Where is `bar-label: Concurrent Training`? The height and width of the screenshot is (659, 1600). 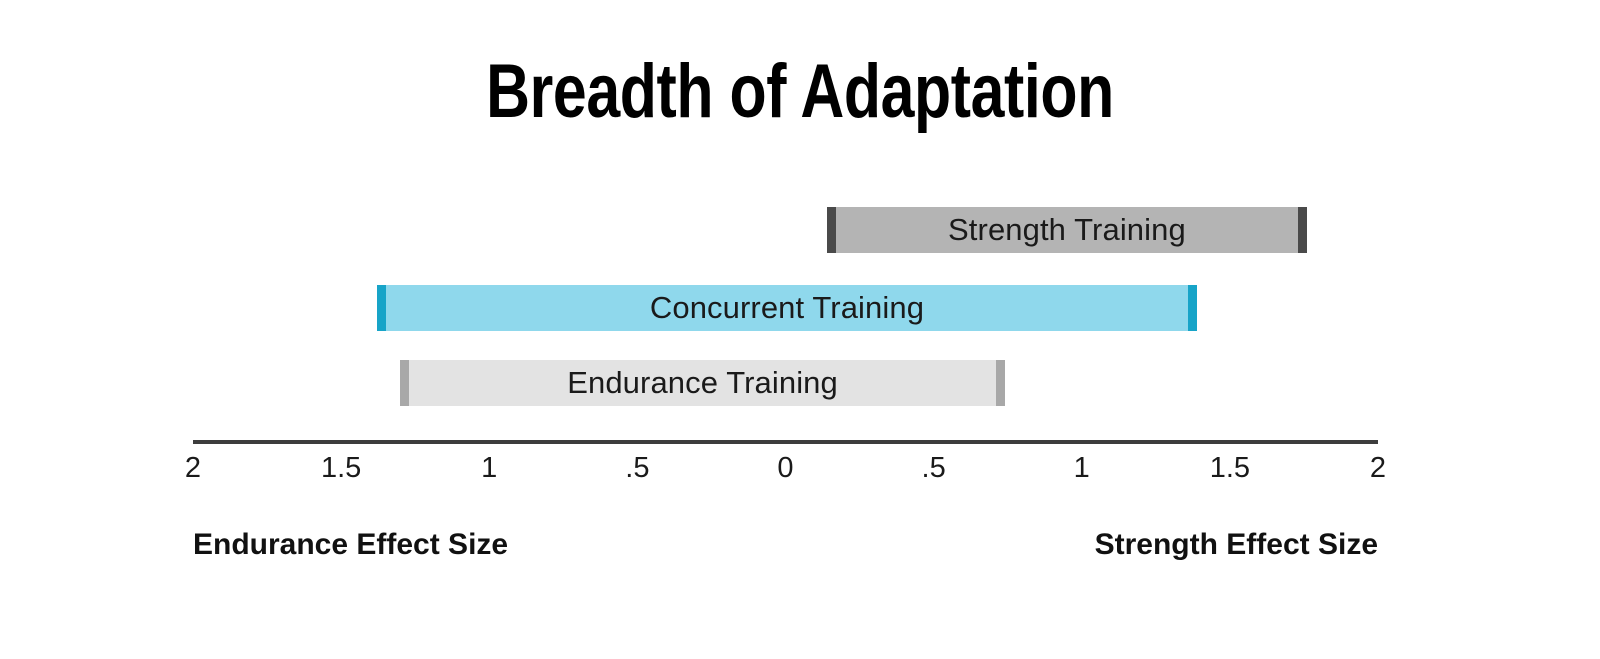 bar-label: Concurrent Training is located at coordinates (787, 307).